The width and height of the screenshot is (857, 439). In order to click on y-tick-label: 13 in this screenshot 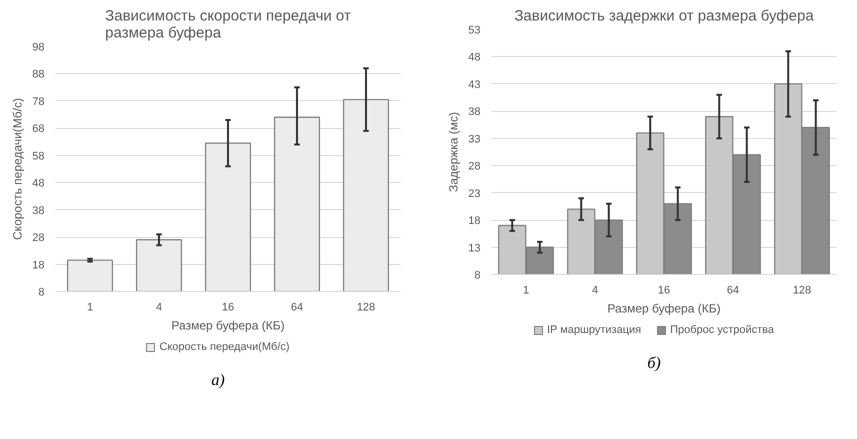, I will do `click(474, 248)`.